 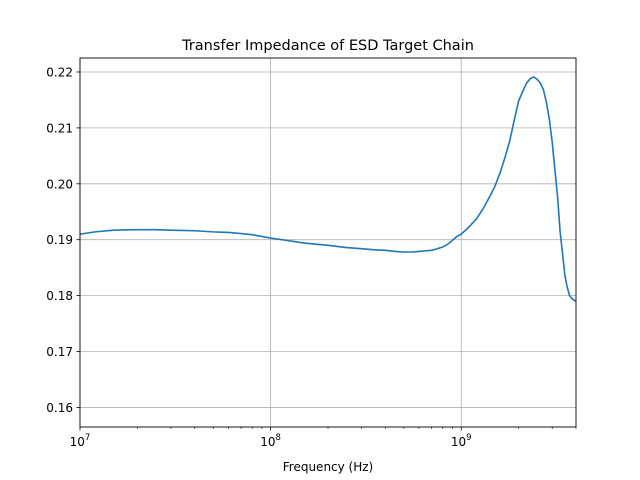 I want to click on x-tick-label: 10⁸, so click(x=270, y=441).